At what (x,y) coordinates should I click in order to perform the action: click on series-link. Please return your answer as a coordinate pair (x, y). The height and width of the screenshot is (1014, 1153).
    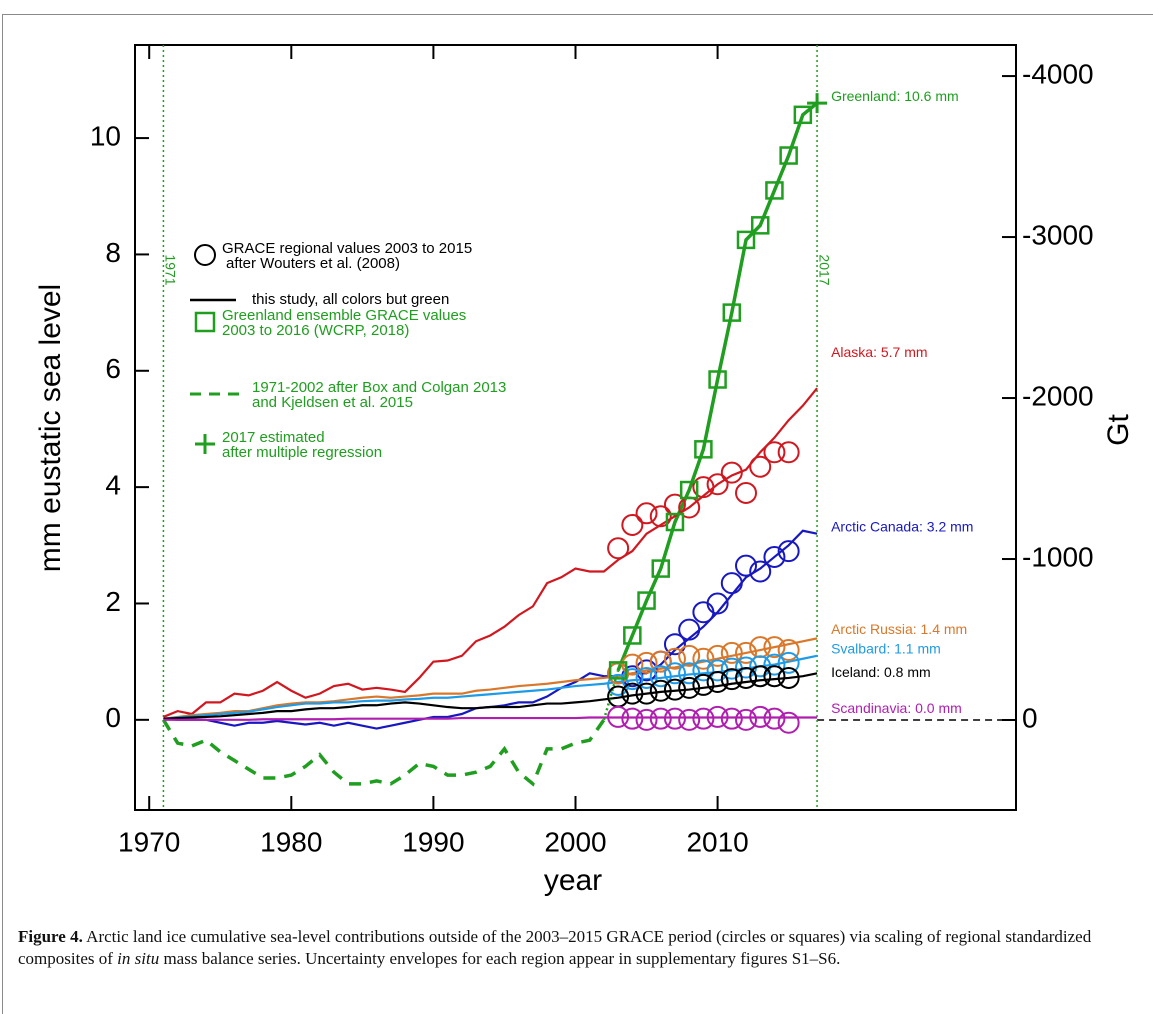
    Looking at the image, I should click on (611, 695).